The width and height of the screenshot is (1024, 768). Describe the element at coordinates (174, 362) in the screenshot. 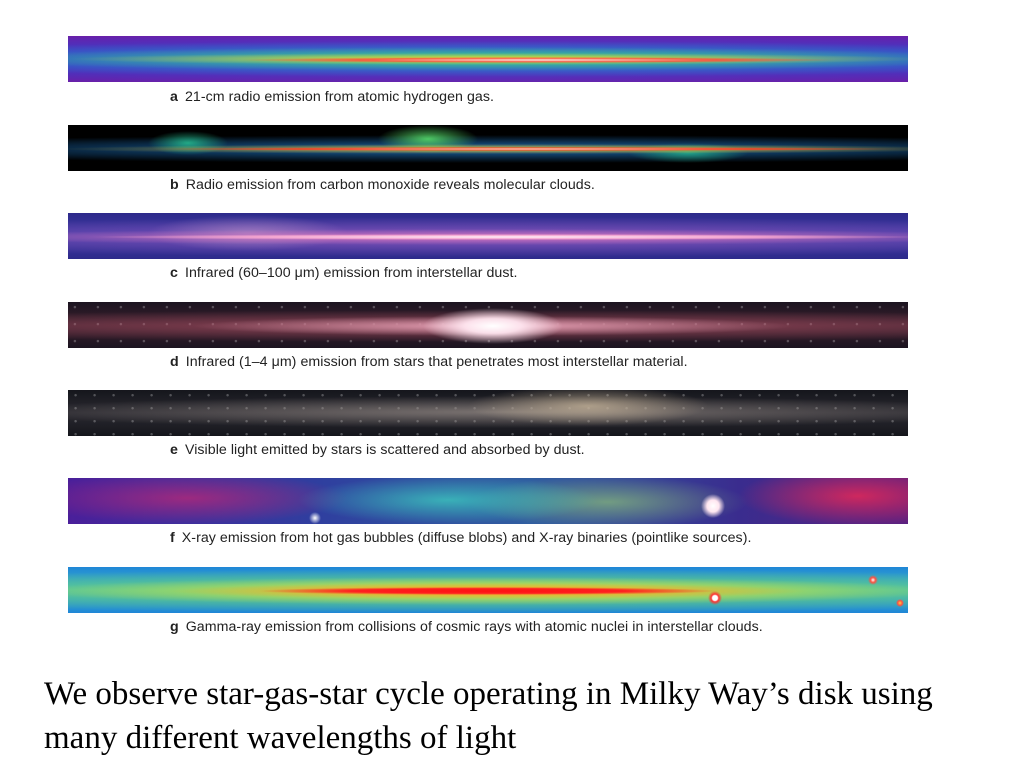

I see `panel-letter: d` at that location.